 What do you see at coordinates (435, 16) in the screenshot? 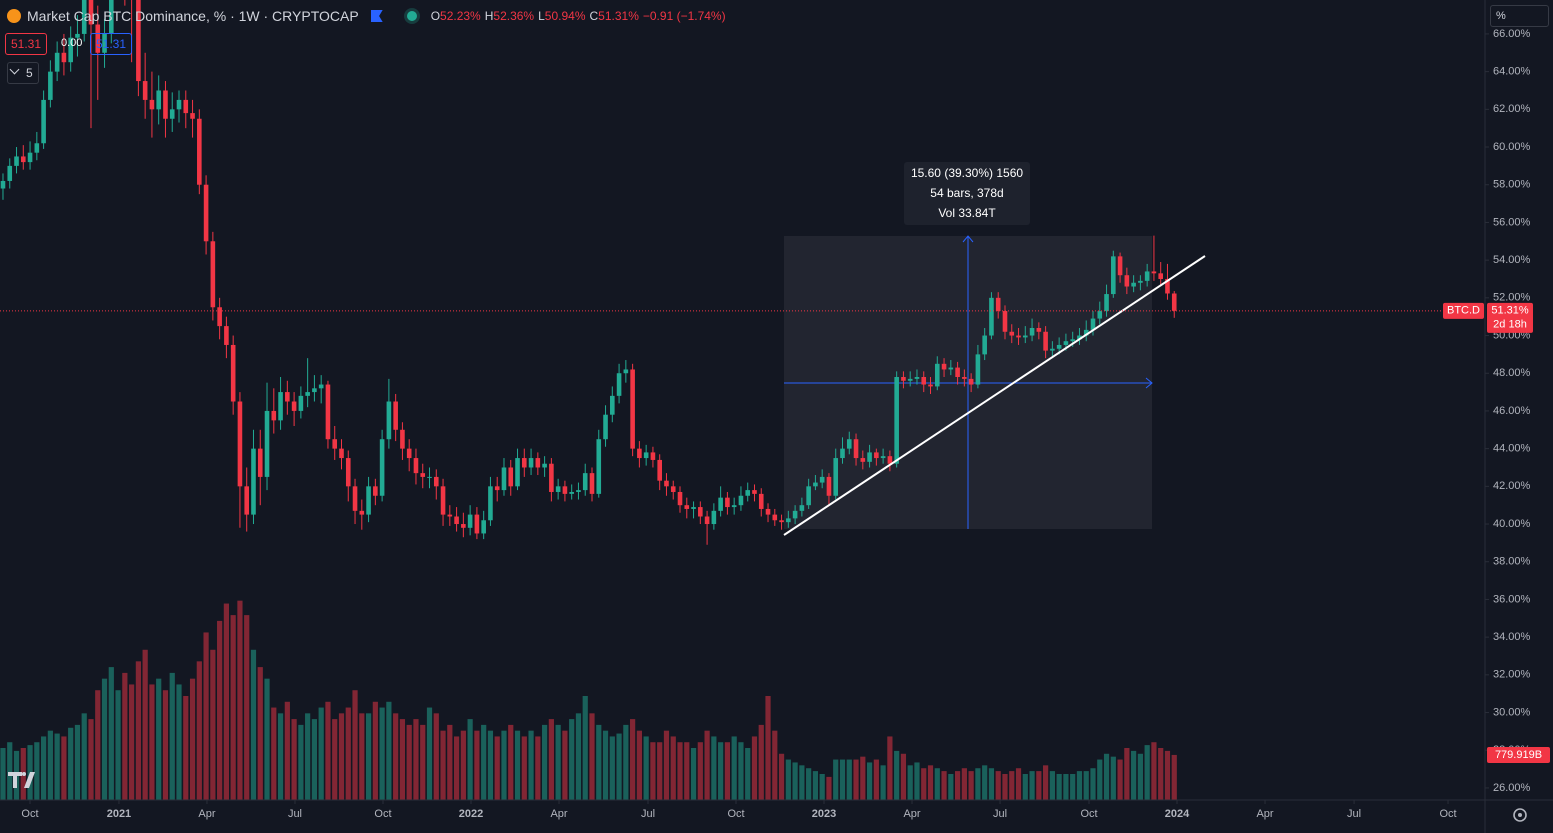
I see `ohlc-key: O` at bounding box center [435, 16].